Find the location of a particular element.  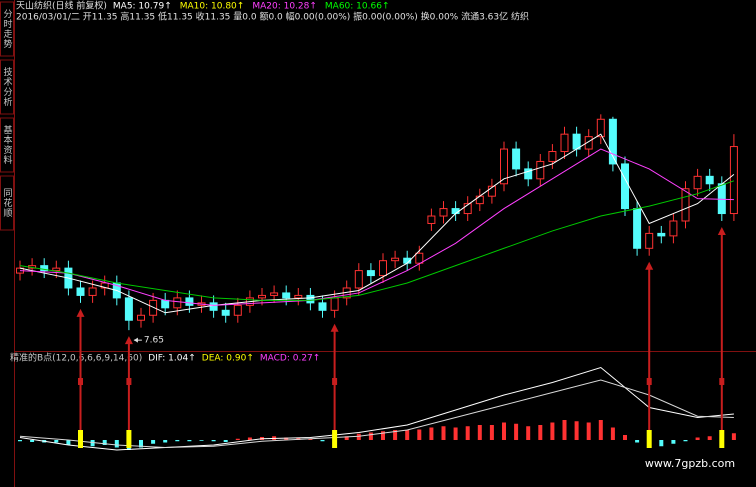

watermark: www.7gpzb.com is located at coordinates (690, 463).